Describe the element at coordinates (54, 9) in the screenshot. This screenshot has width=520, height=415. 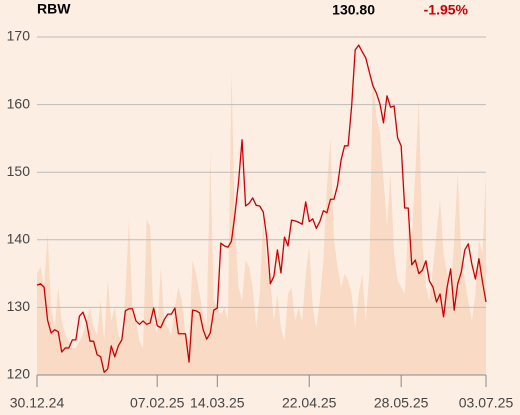
I see `ticker: RBW` at that location.